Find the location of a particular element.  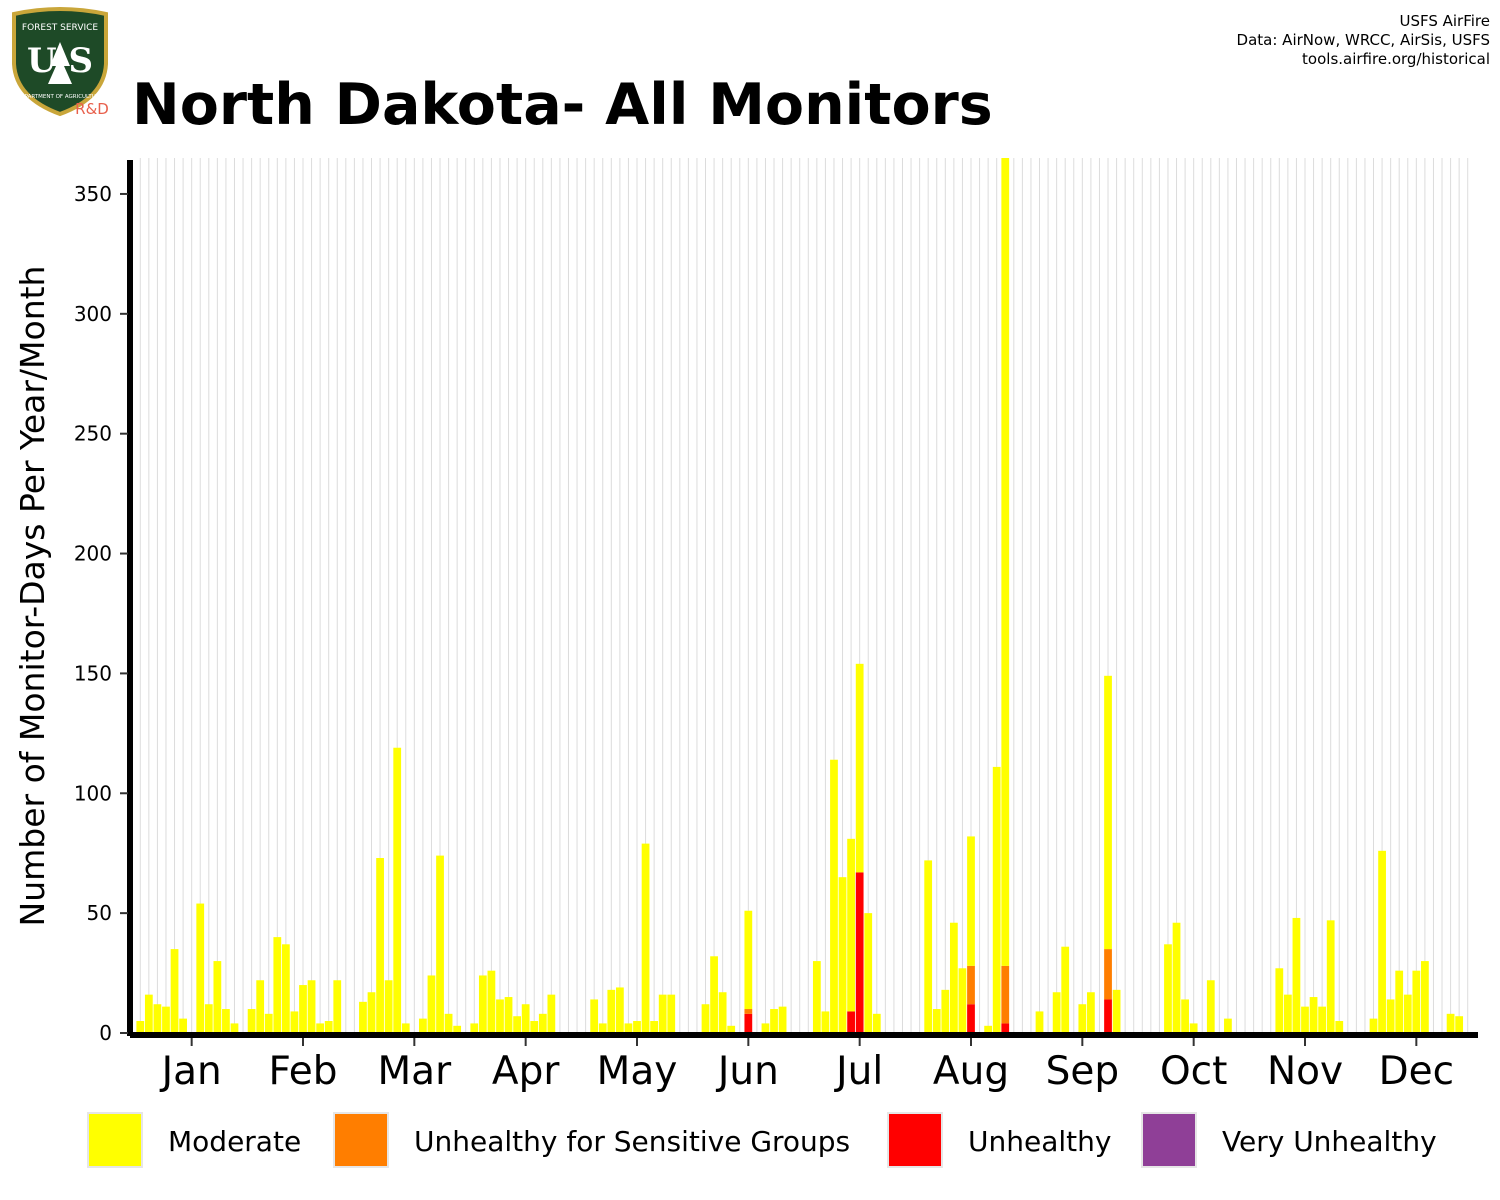

x-tick-label: Jul is located at coordinates (858, 1071).